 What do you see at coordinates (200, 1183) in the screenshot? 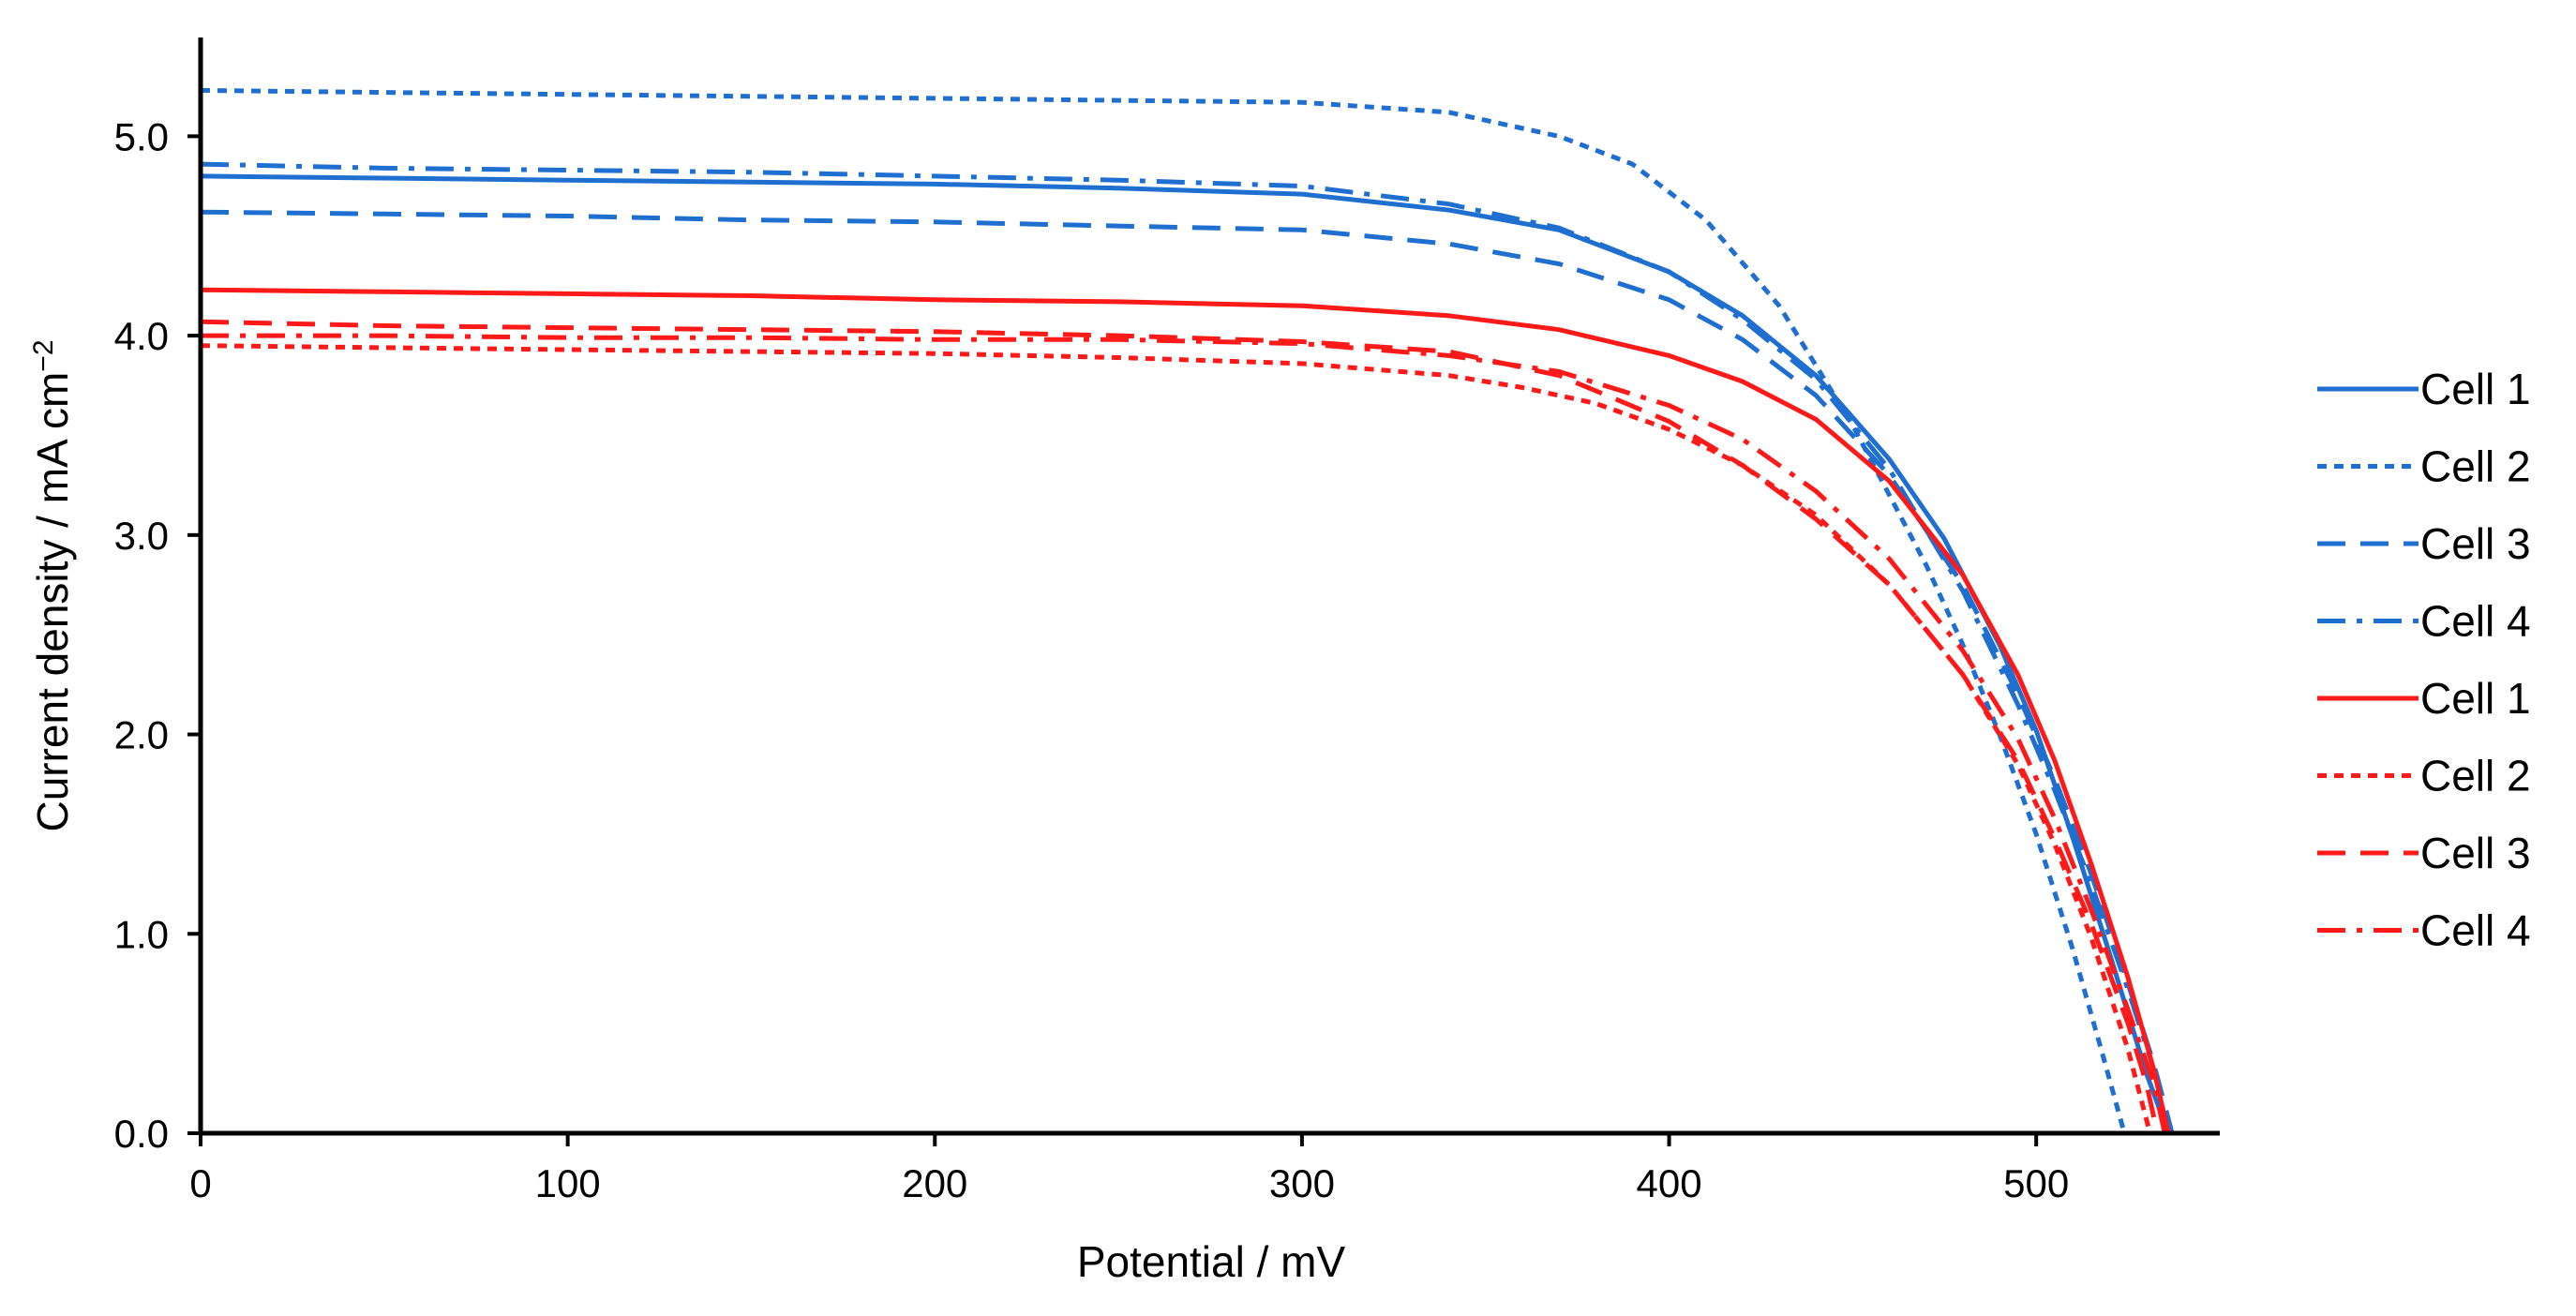
I see `x-tick-label: 0` at bounding box center [200, 1183].